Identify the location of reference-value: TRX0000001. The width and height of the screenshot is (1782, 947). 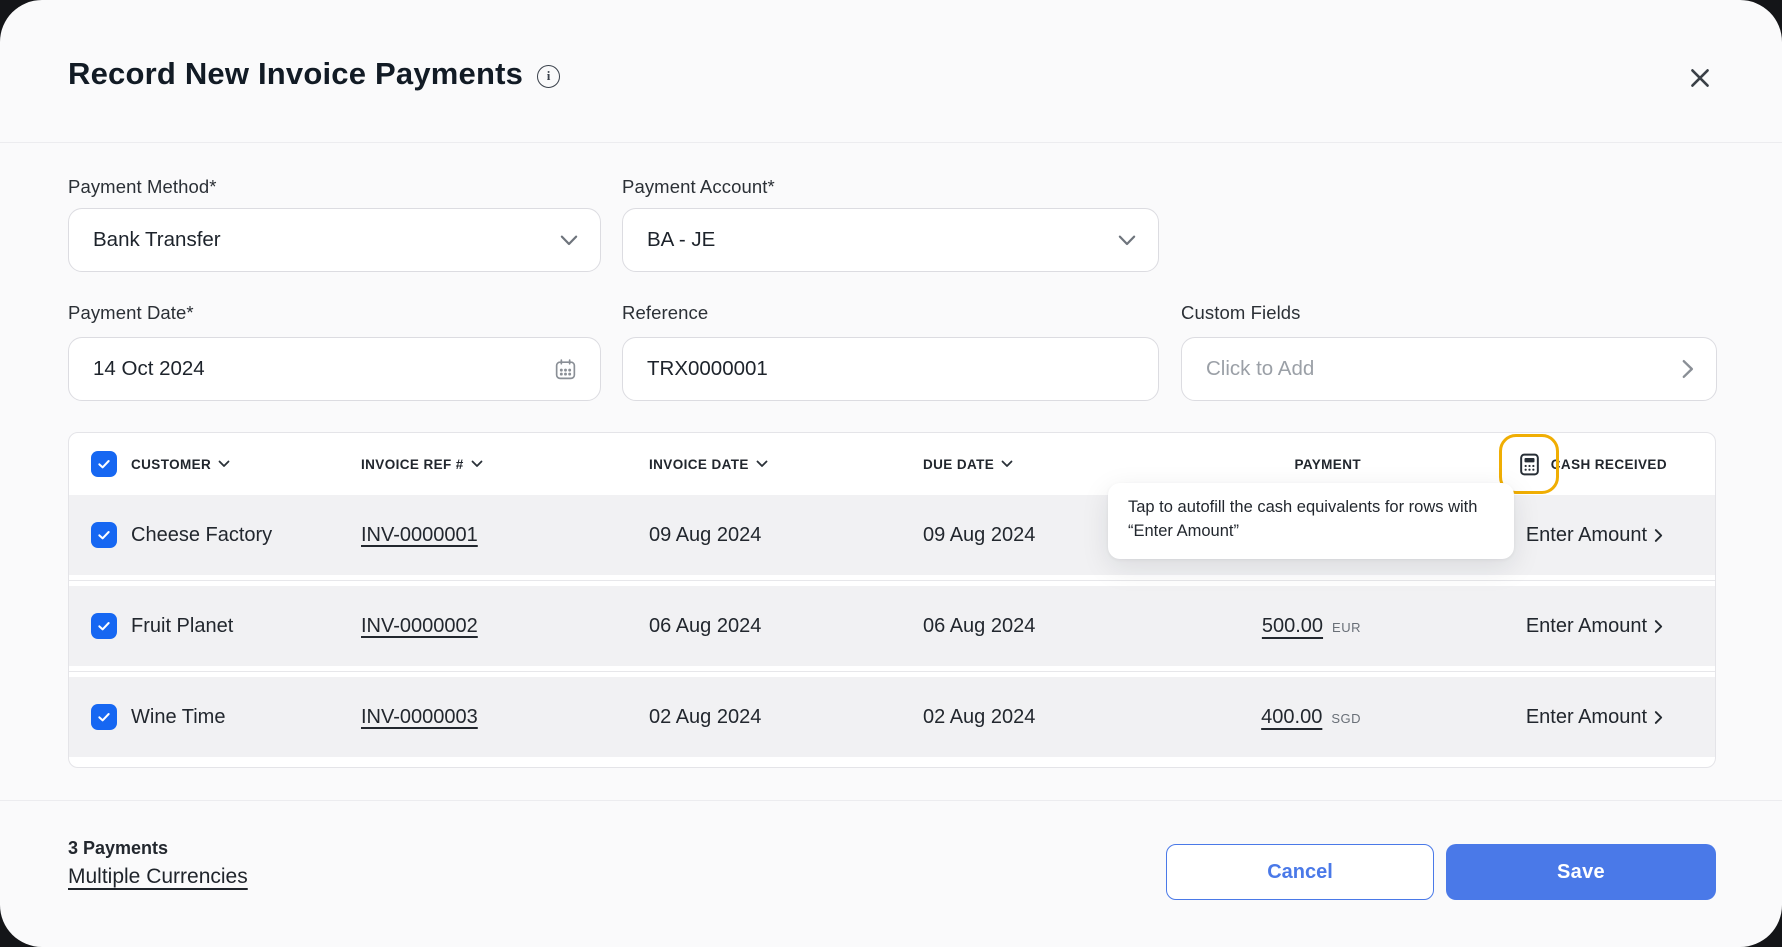
(707, 368).